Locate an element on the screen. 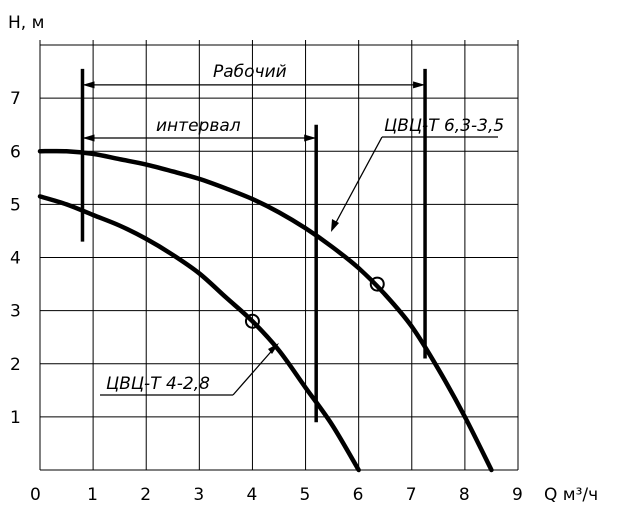  x-tick-label: 5 is located at coordinates (305, 495).